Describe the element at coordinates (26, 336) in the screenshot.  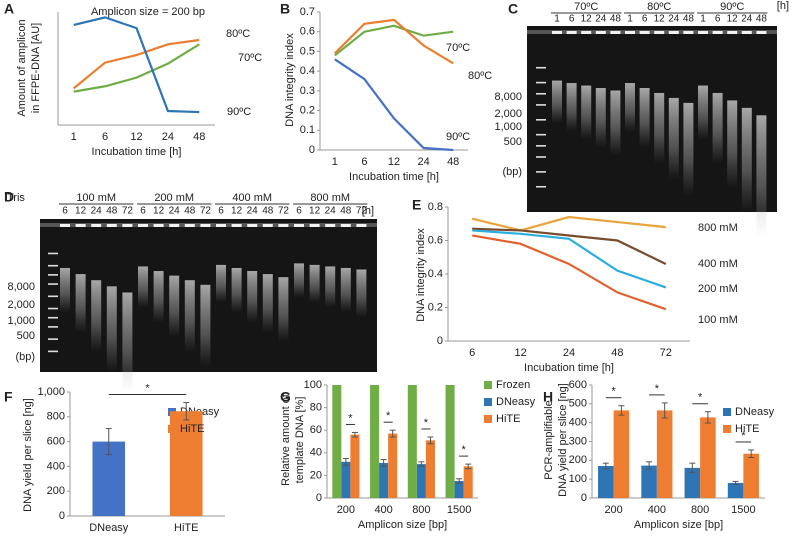
I see `ladder-label: 500` at that location.